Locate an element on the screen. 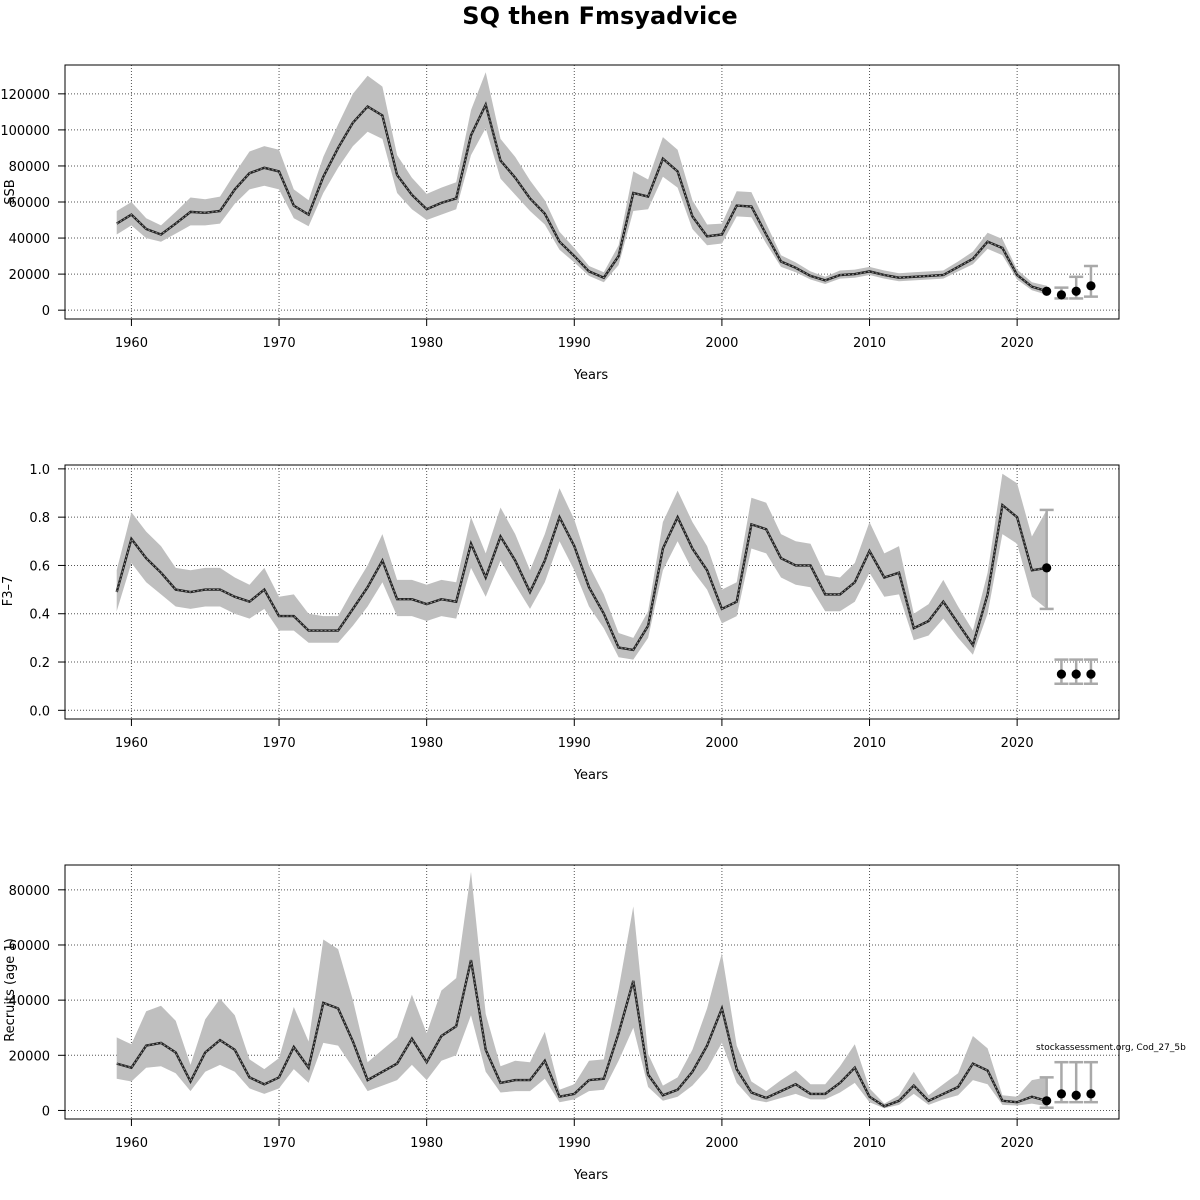 This screenshot has height=1200, width=1200. fbar-x-axis-title: Years is located at coordinates (591, 775).